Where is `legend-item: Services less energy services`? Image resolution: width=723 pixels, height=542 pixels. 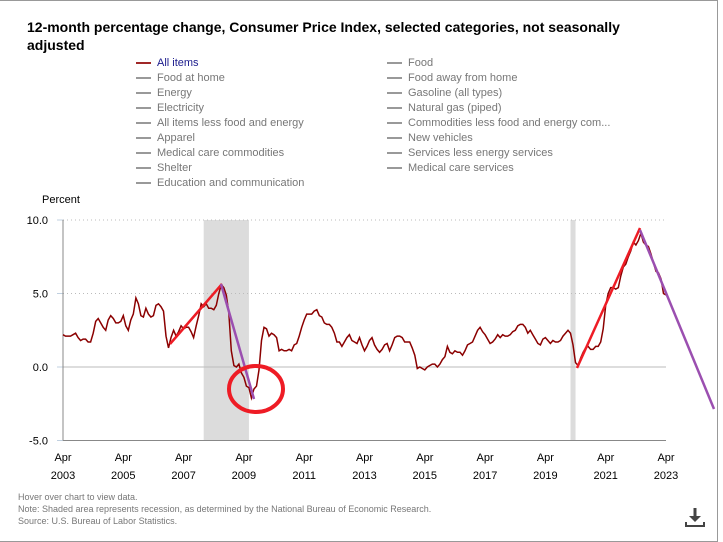 legend-item: Services less energy services is located at coordinates (498, 153).